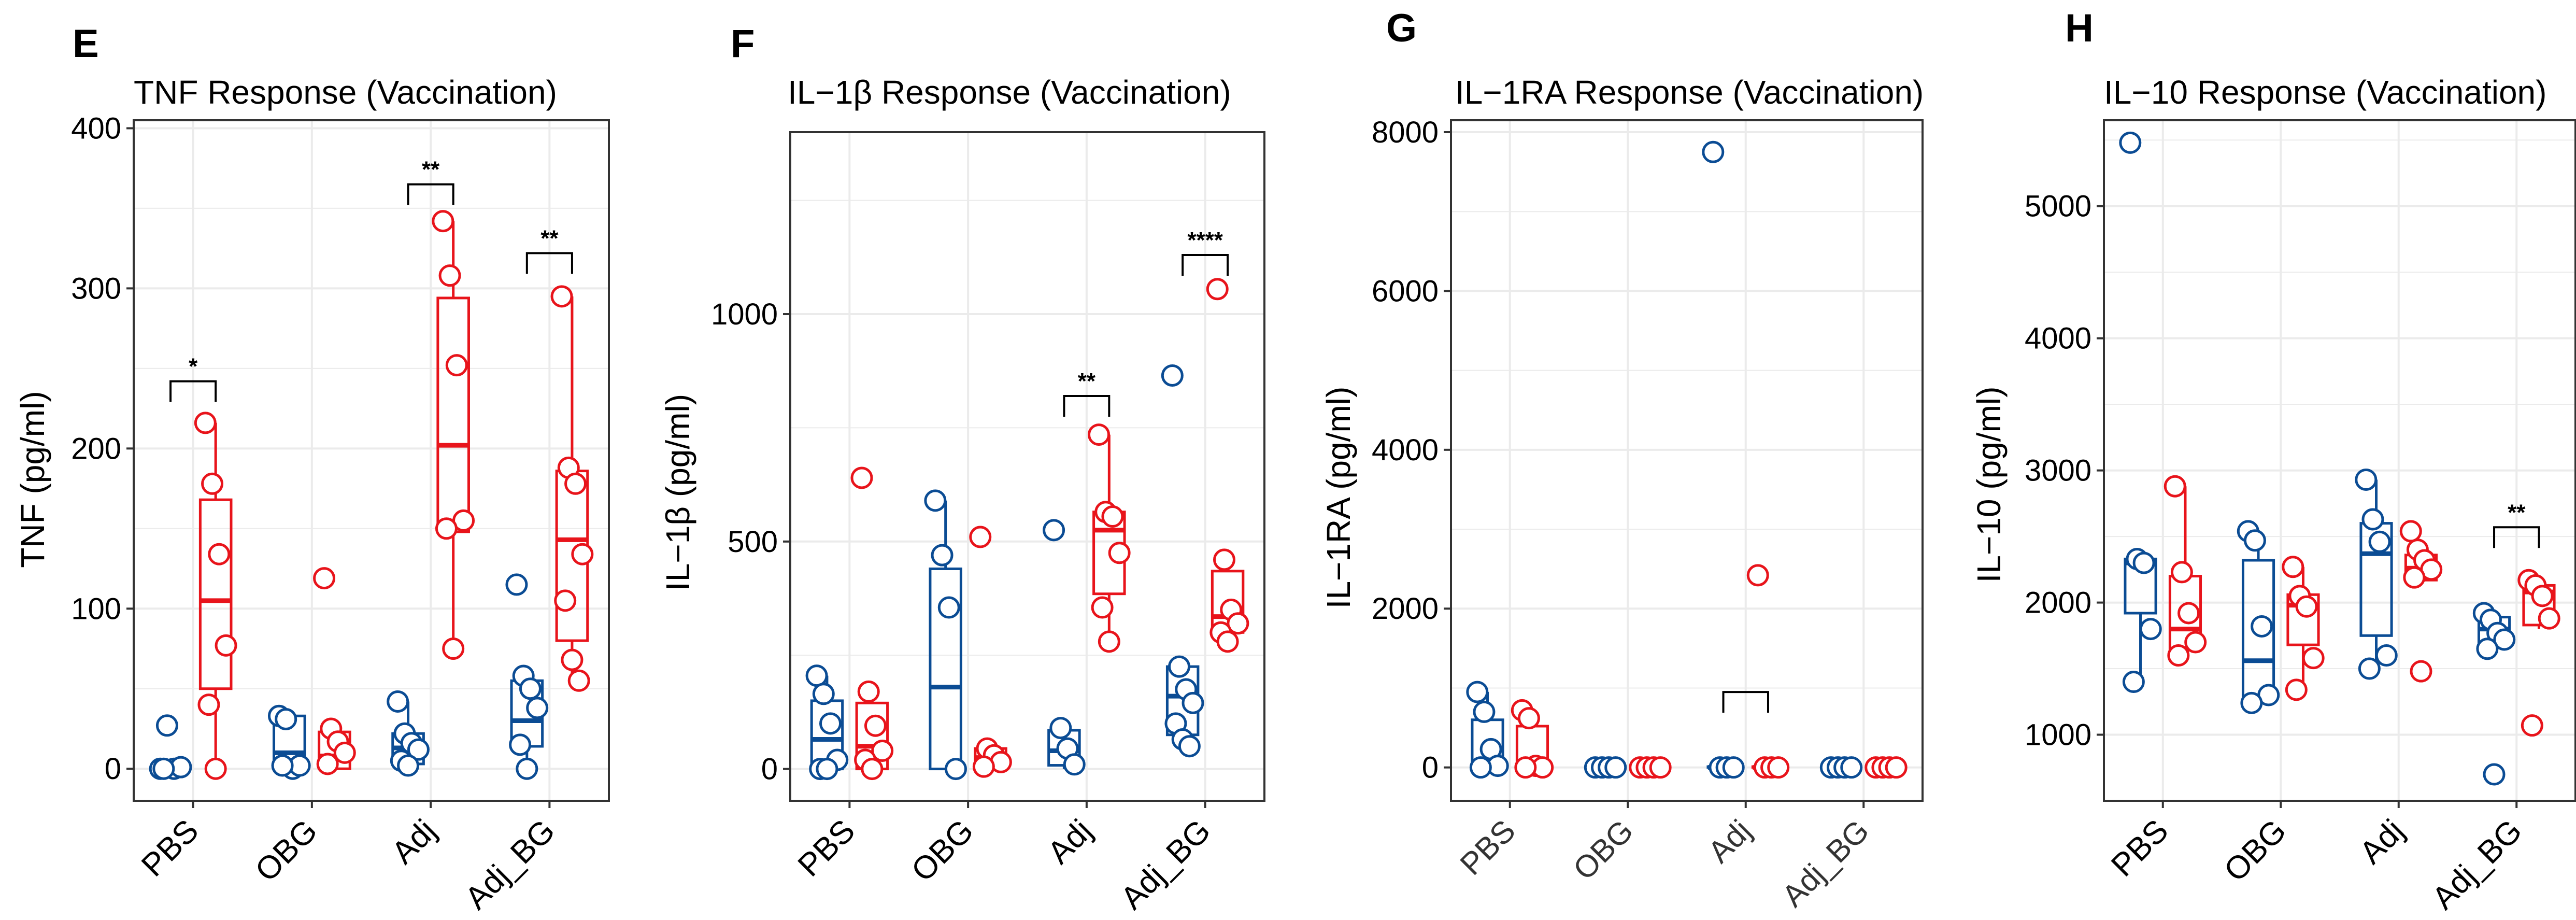  Describe the element at coordinates (345, 92) in the screenshot. I see `panel-title: TNF Response (Vaccination)` at that location.